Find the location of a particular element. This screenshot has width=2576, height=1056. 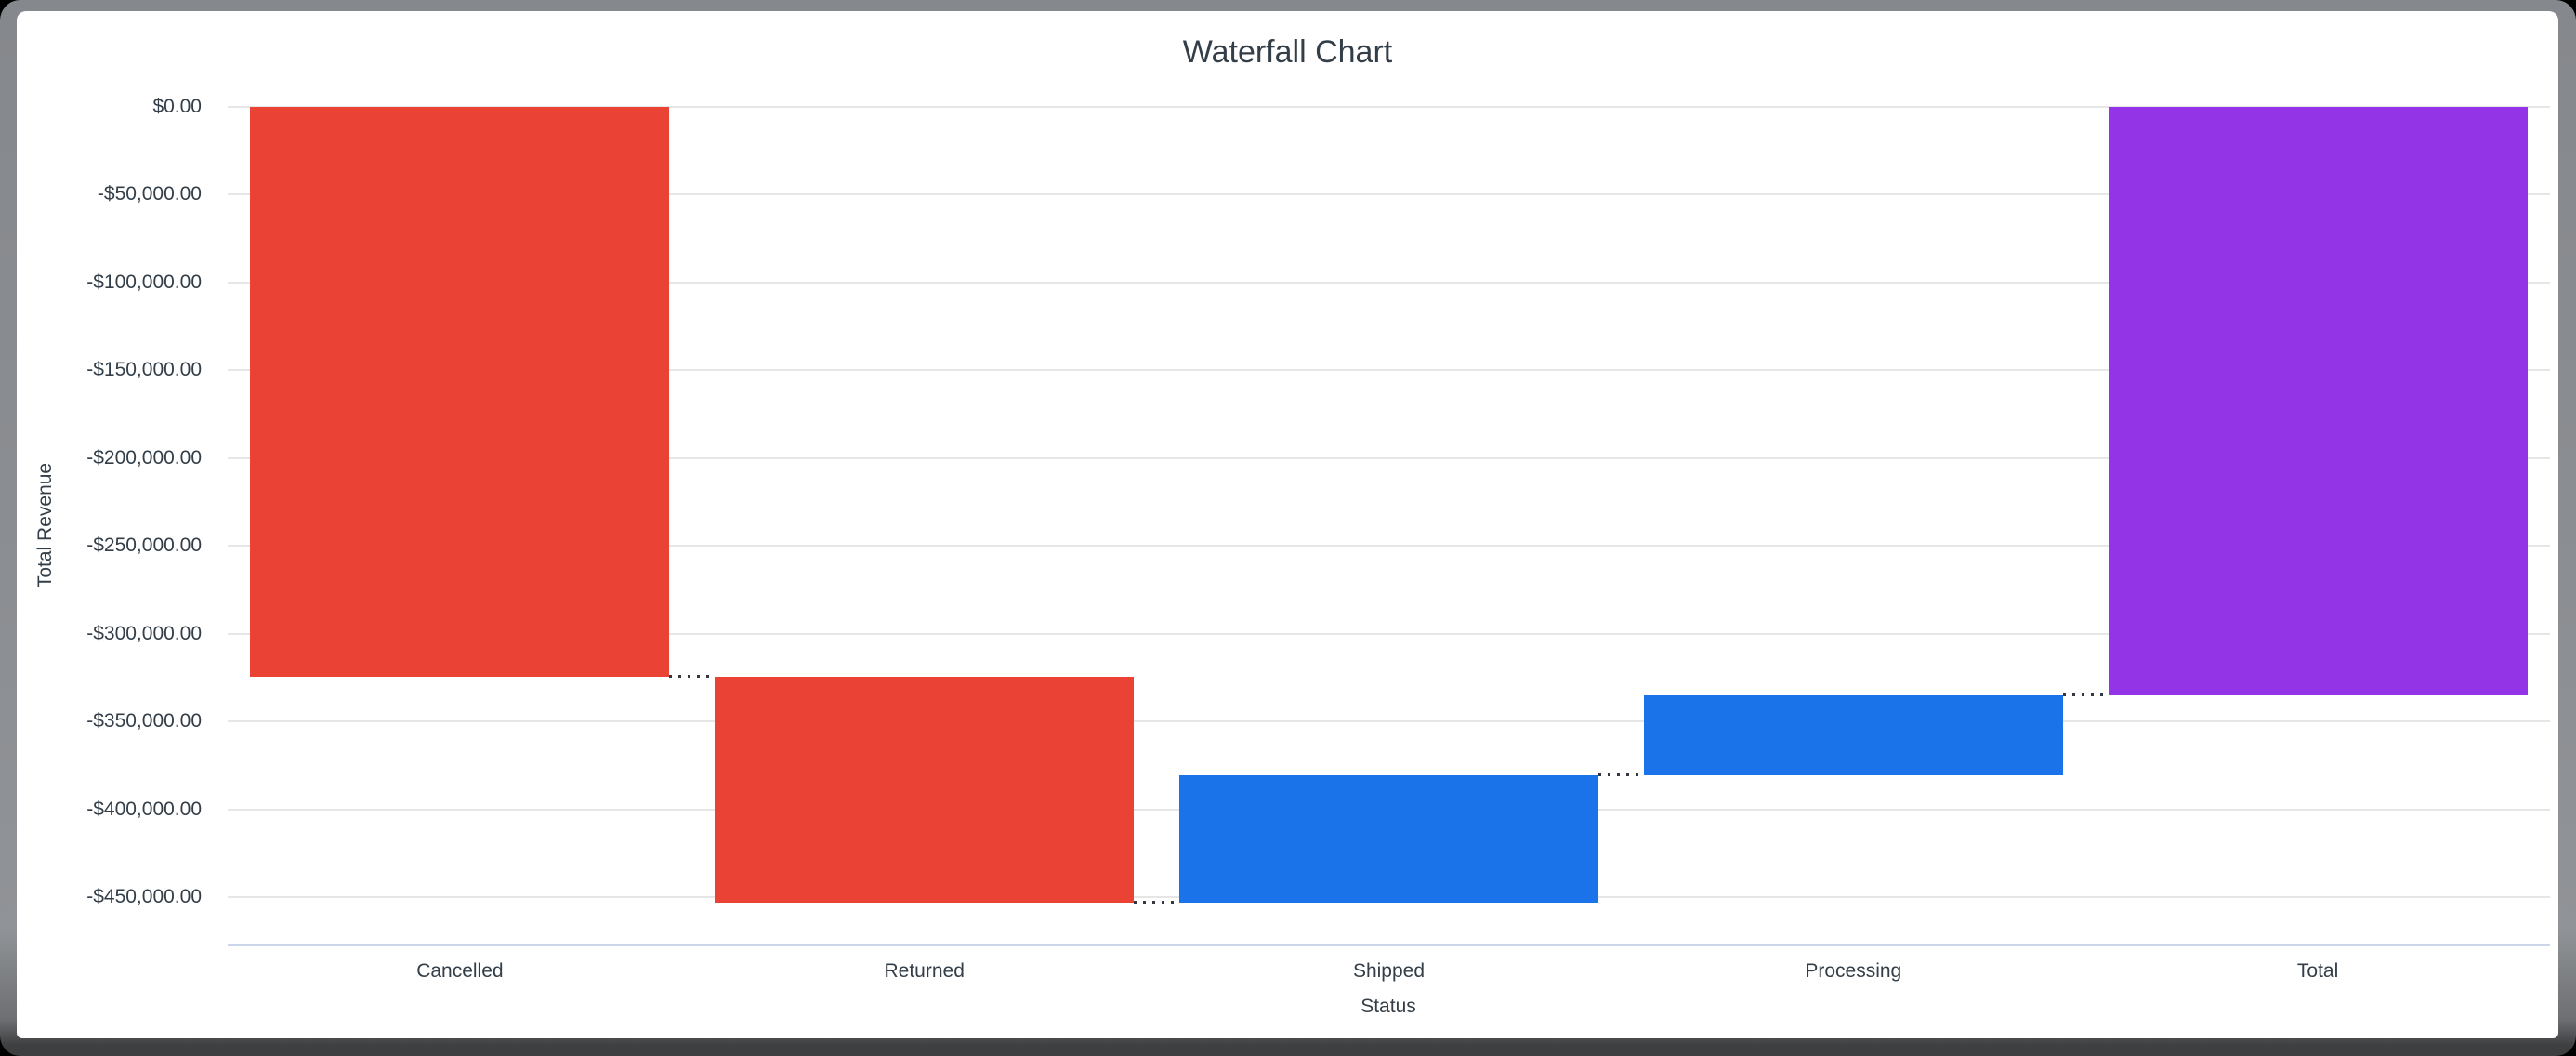

chart-title: Waterfall Chart is located at coordinates (1287, 52).